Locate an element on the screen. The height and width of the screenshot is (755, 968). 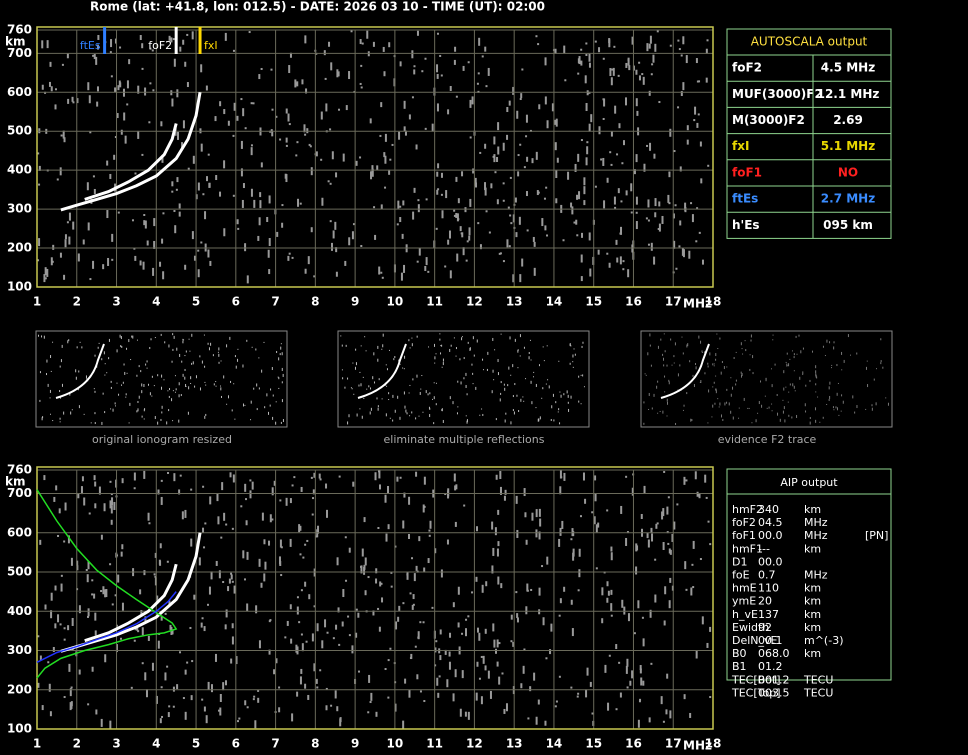
x-tick-label: 7 is located at coordinates (275, 302).